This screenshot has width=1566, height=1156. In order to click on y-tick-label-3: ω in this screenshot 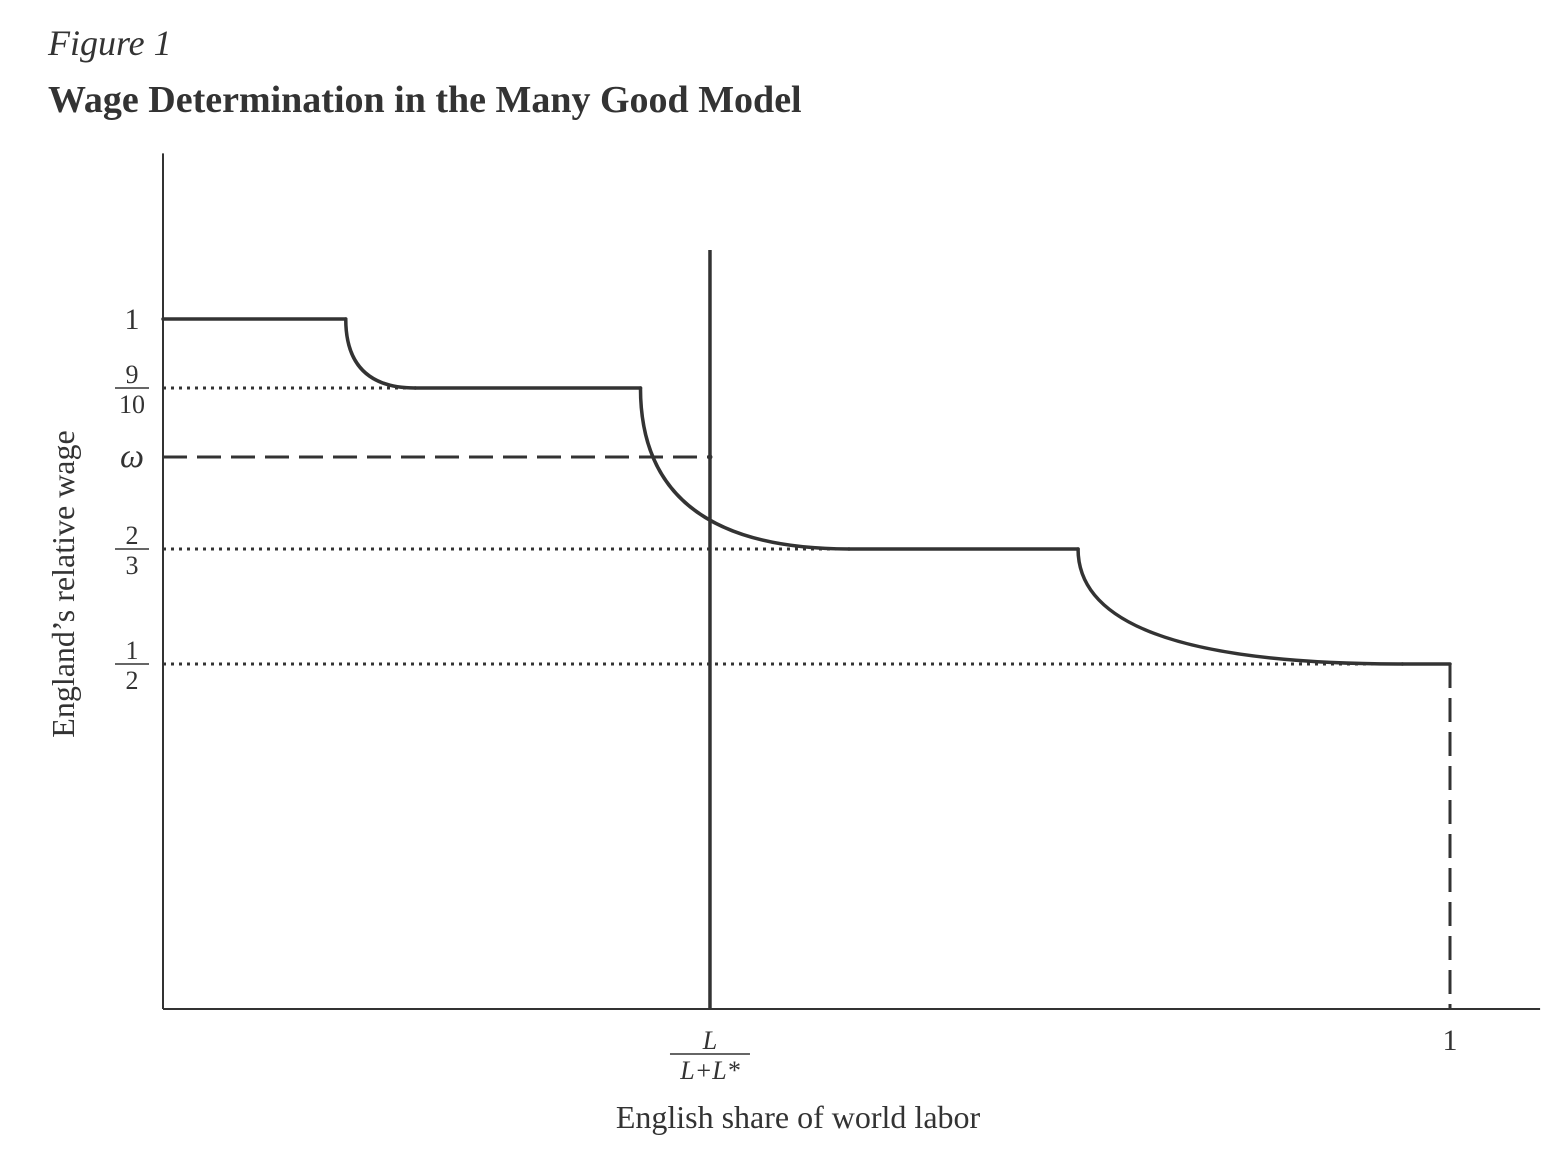, I will do `click(132, 456)`.